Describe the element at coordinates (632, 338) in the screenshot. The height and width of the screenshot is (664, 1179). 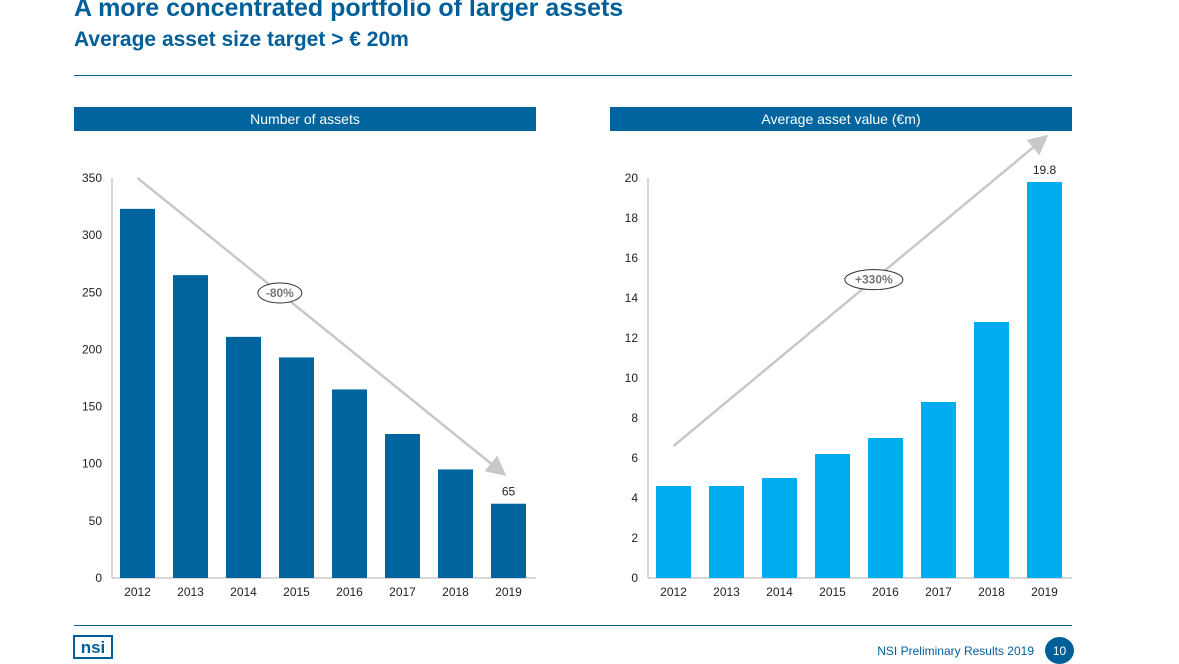
I see `y-tick-label: 12` at that location.